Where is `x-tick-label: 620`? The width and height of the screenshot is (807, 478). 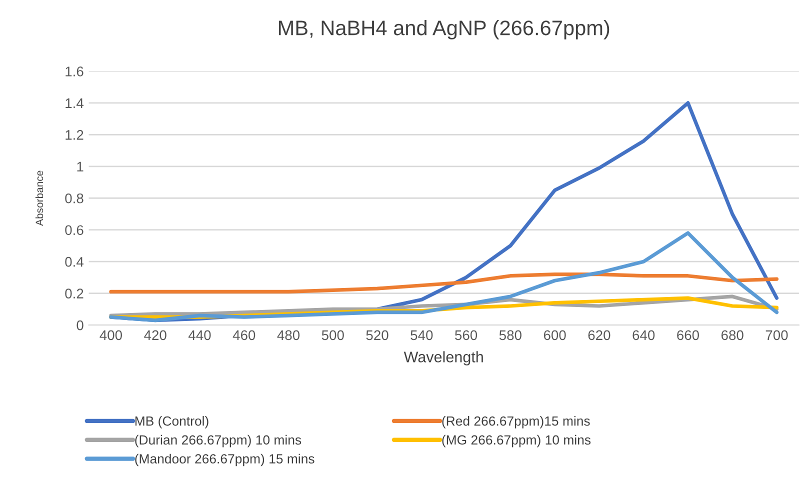 x-tick-label: 620 is located at coordinates (599, 335).